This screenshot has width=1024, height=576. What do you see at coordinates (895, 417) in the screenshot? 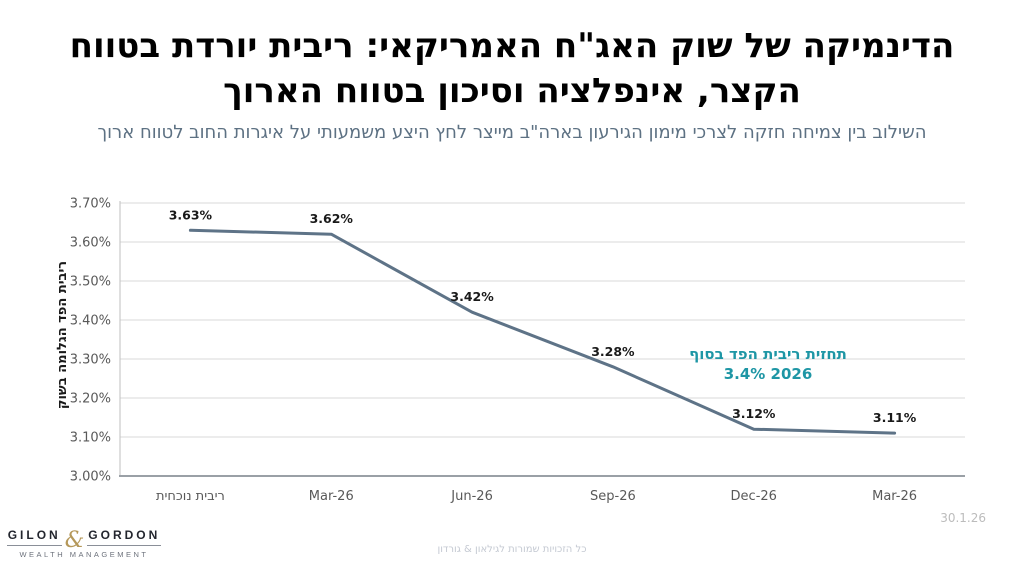
I see `data-label: 3.11%` at bounding box center [895, 417].